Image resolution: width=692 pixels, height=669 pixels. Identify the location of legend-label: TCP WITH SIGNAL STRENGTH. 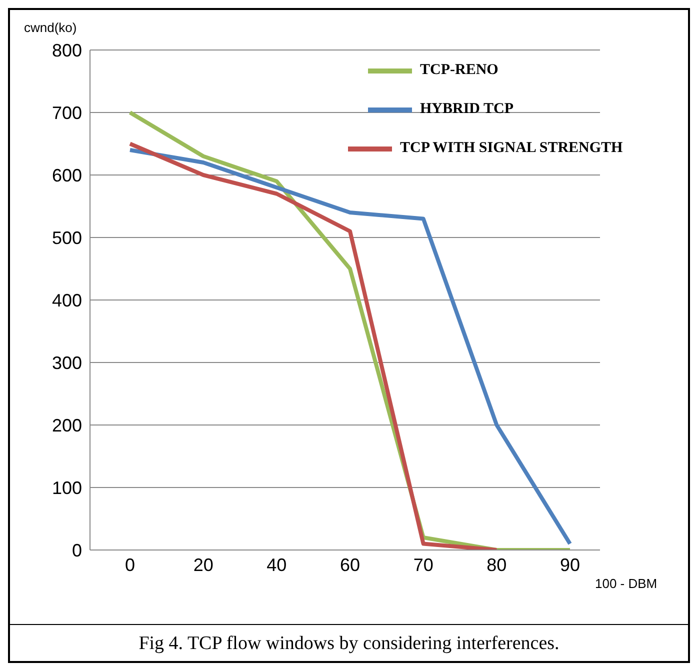
(511, 148).